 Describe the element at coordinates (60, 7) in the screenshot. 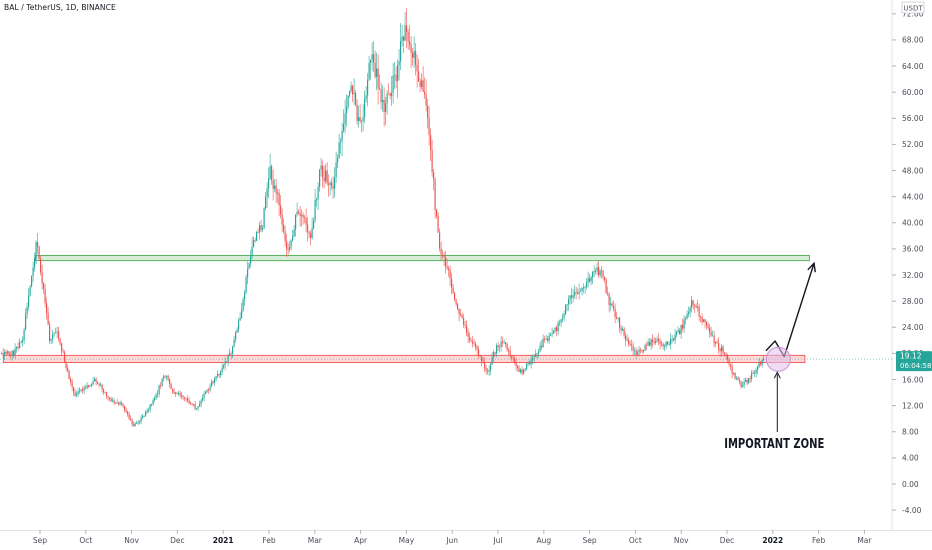

I see `symbol-title: BAL / TetherUS, 1D, BINANCE` at that location.